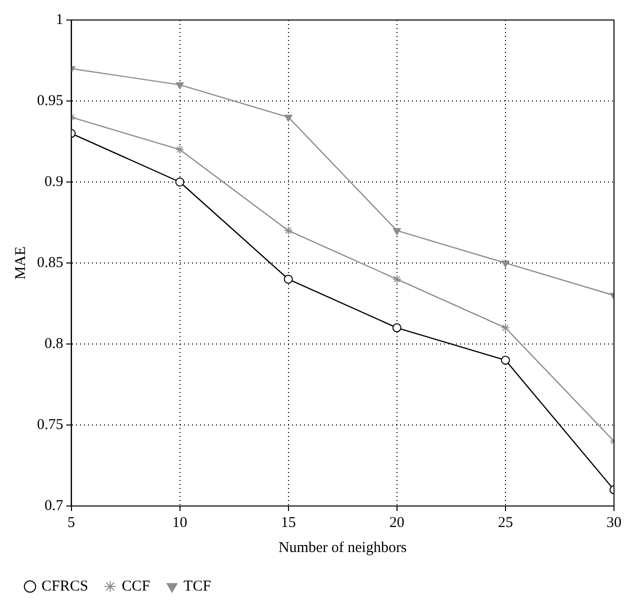 This screenshot has width=640, height=616. I want to click on legend-label: CCF, so click(136, 586).